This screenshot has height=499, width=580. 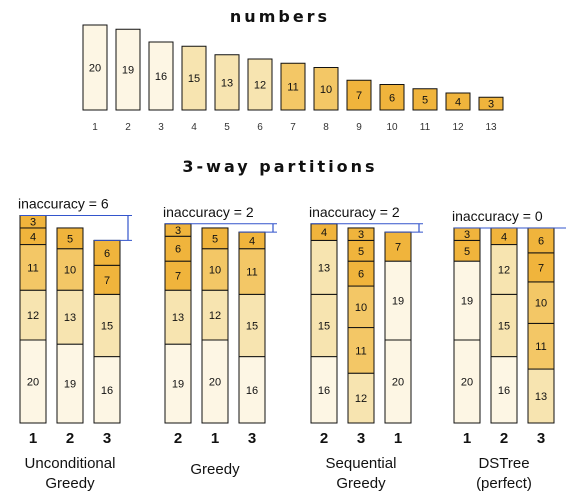 I want to click on number-bar-value: 3, so click(x=491, y=105).